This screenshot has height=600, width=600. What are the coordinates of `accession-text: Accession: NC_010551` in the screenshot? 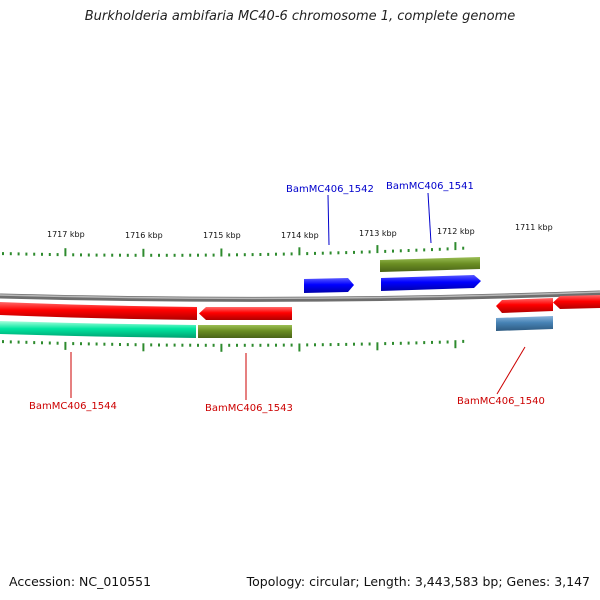 It's located at (80, 581).